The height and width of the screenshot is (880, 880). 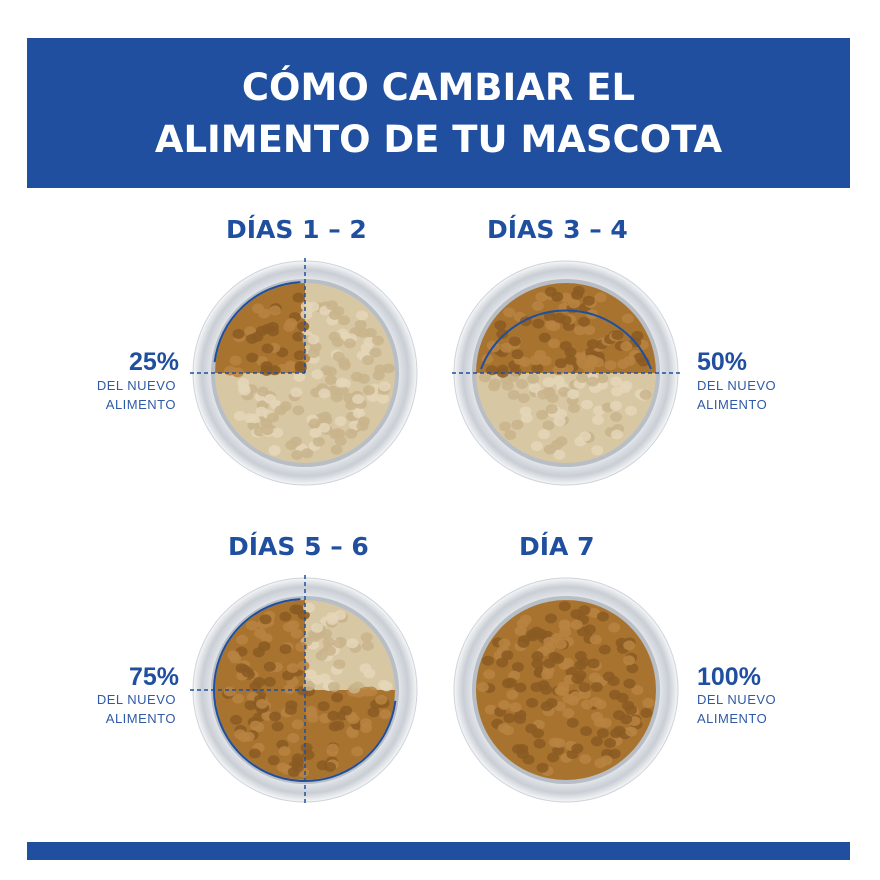 I want to click on progress-arrow, so click(x=305, y=690).